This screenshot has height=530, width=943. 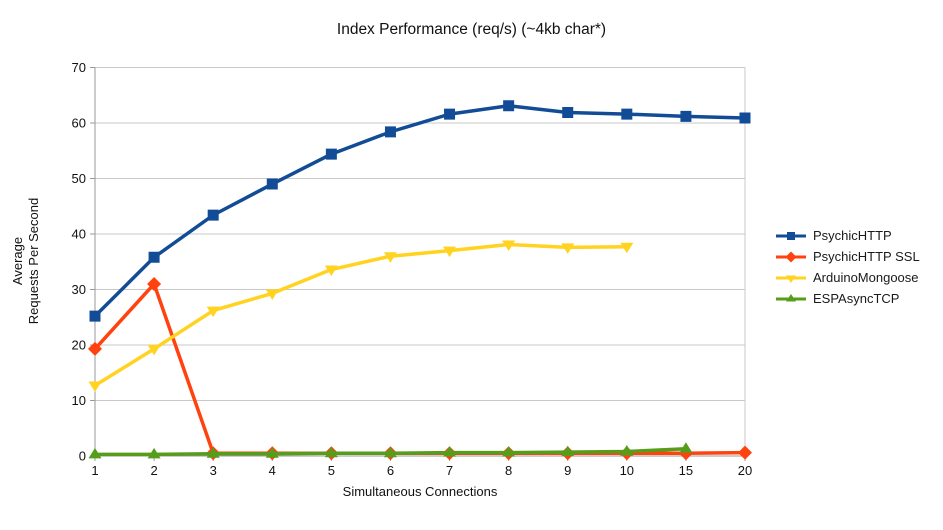 I want to click on legend-item: PsychicHTTP SSL, so click(x=847, y=256).